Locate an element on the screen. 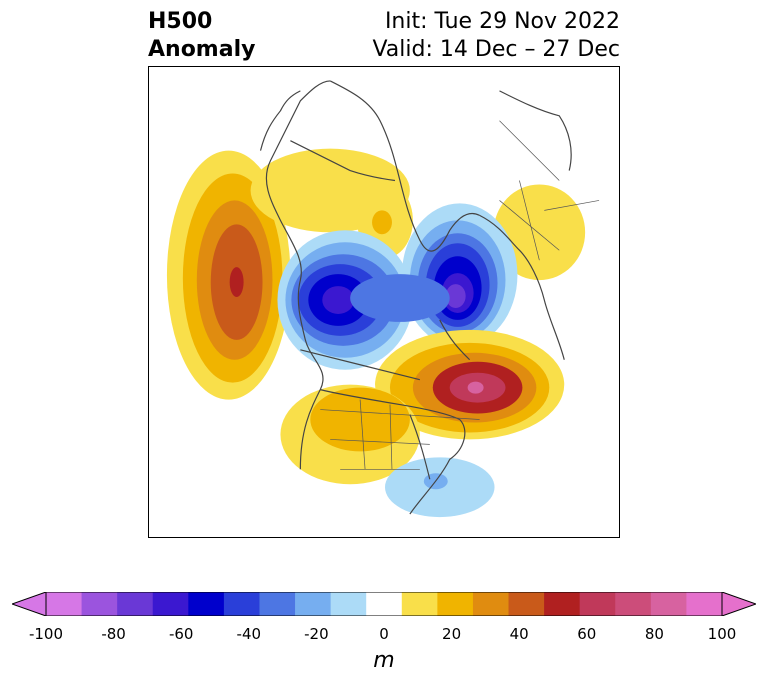 The image size is (768, 684). title-line-1: H500 is located at coordinates (180, 21).